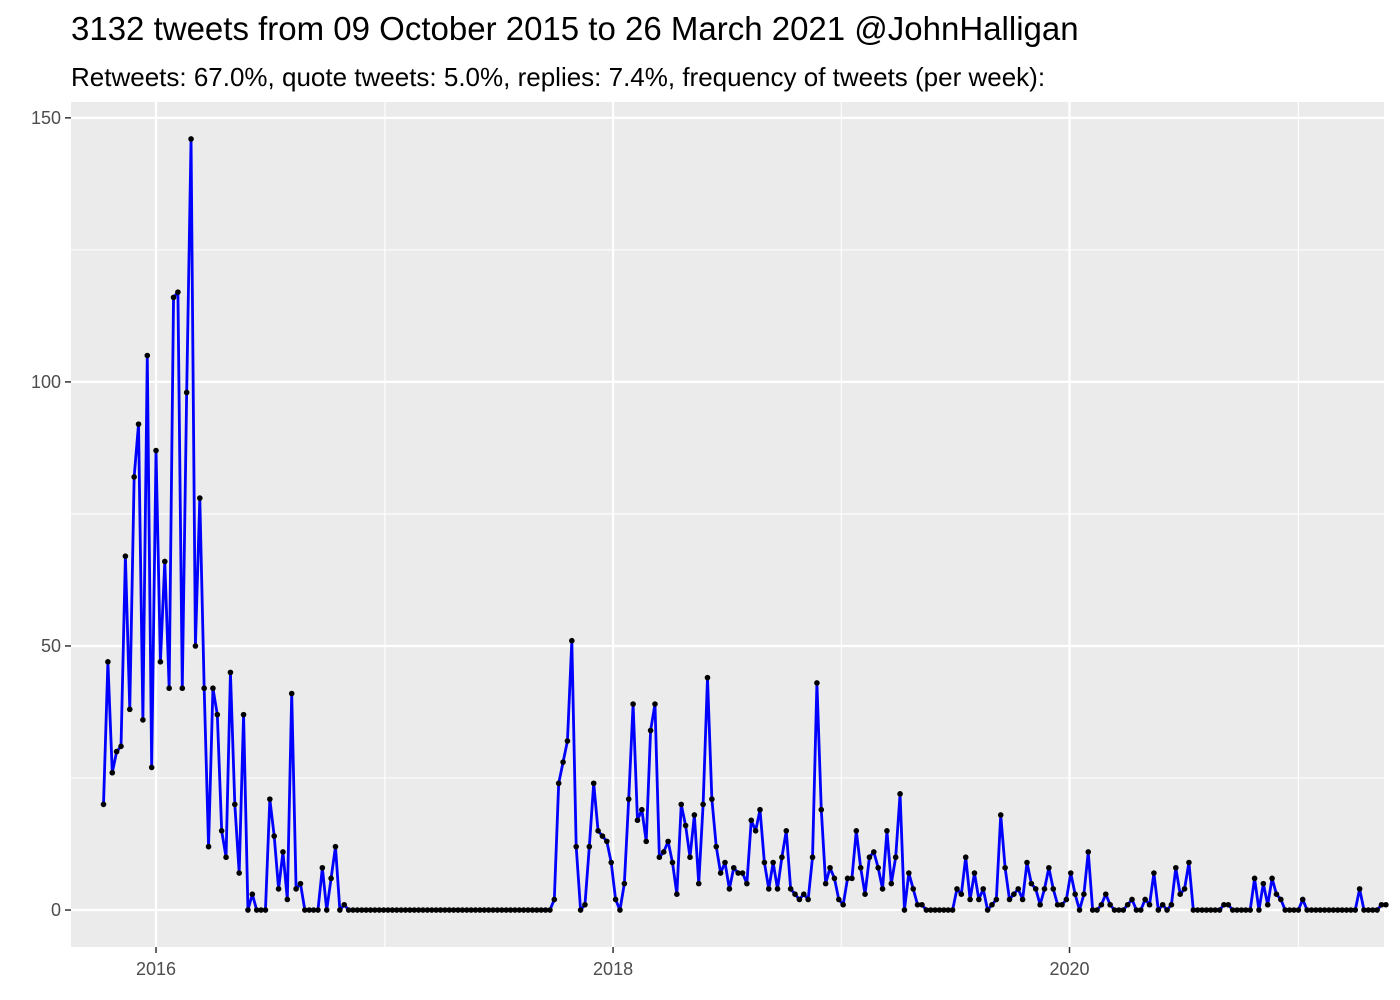 The height and width of the screenshot is (1000, 1400). Describe the element at coordinates (156, 969) in the screenshot. I see `x-tick-label: 2016` at that location.